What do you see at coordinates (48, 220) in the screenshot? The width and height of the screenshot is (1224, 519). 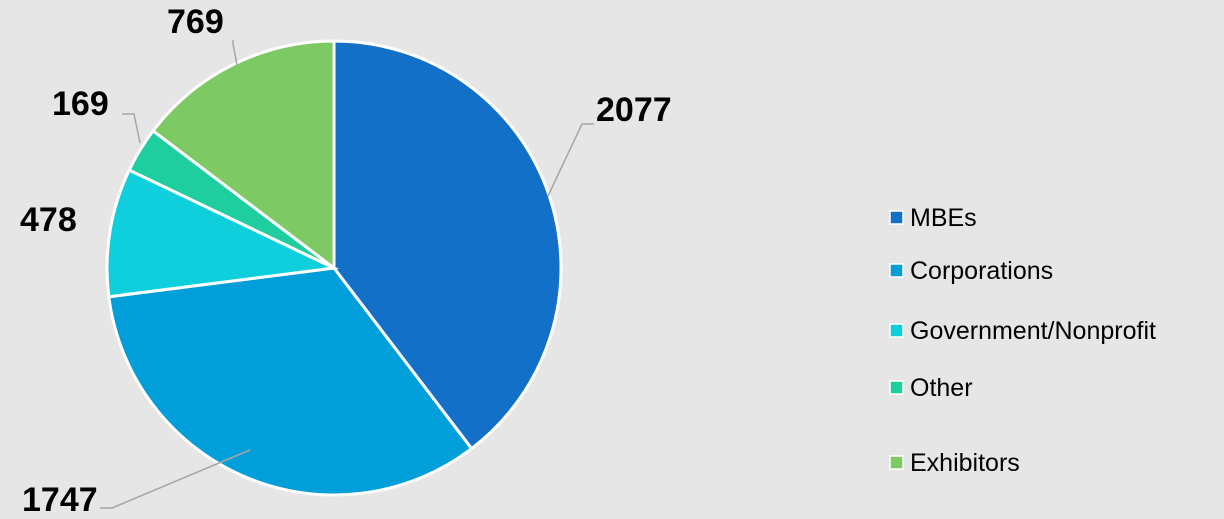 I see `data-label: 478` at bounding box center [48, 220].